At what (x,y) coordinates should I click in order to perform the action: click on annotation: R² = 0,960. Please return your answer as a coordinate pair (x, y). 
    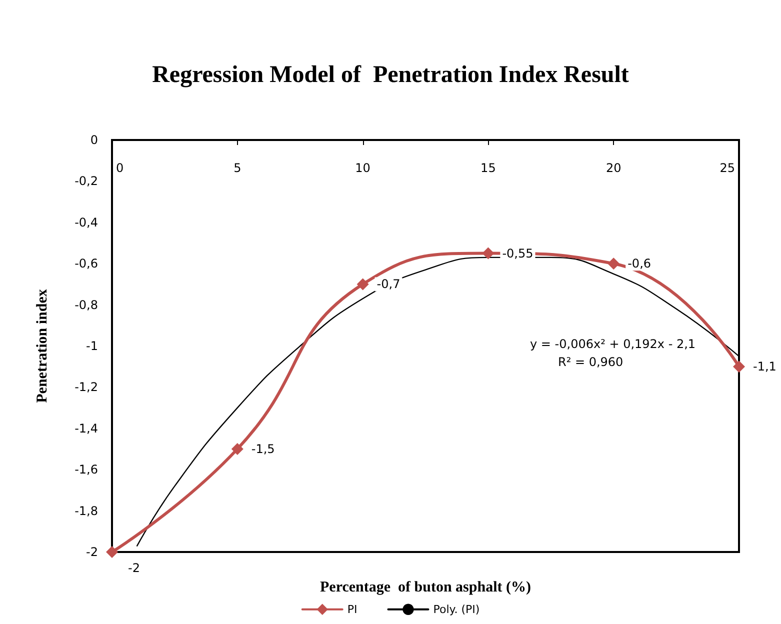
    Looking at the image, I should click on (591, 362).